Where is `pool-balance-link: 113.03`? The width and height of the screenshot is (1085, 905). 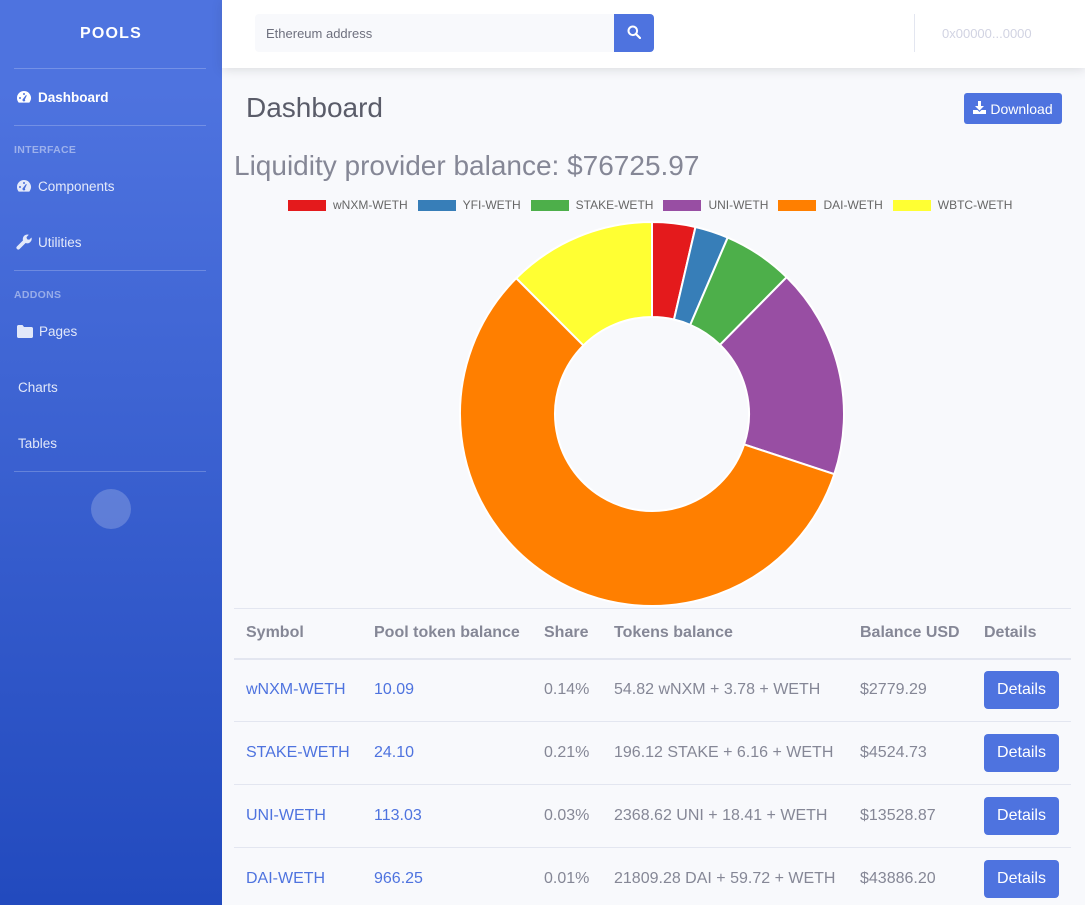 pool-balance-link: 113.03 is located at coordinates (447, 816).